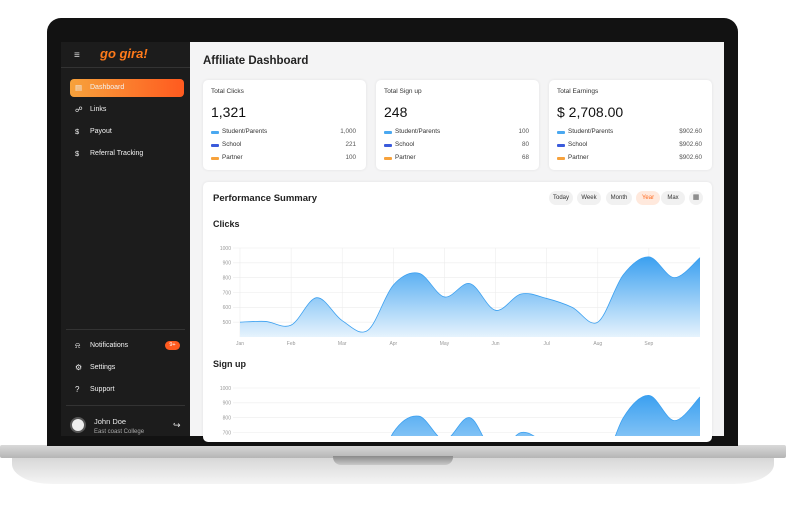 This screenshot has height=513, width=786. I want to click on filter-button: Max, so click(673, 198).